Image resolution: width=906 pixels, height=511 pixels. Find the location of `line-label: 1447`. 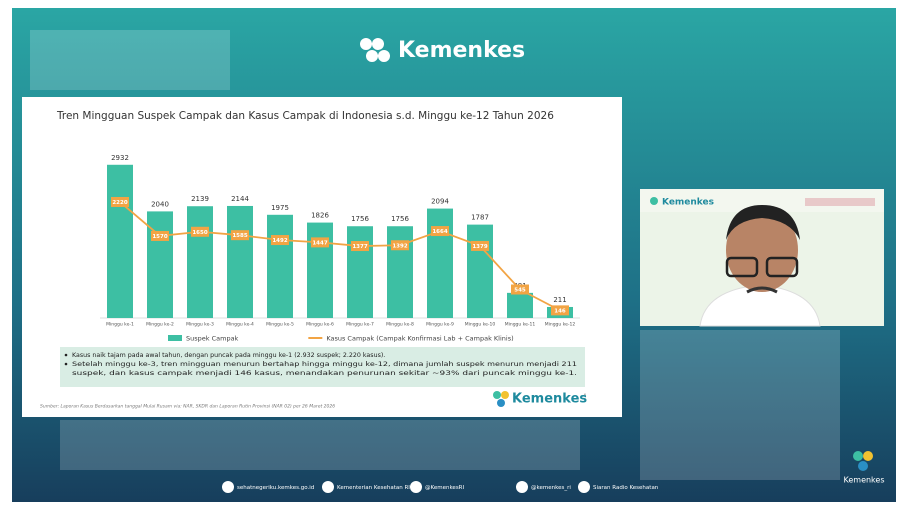

line-label: 1447 is located at coordinates (319, 243).